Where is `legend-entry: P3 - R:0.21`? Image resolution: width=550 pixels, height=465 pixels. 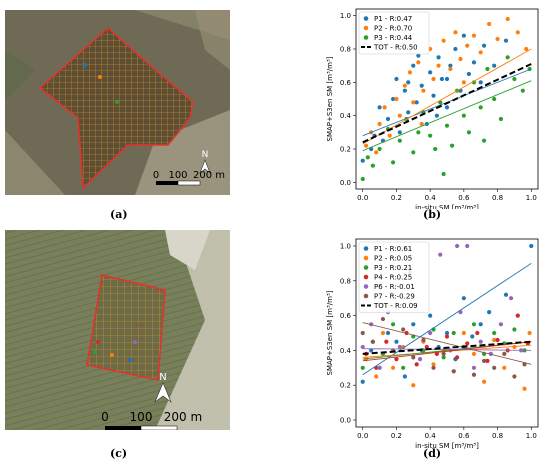 legend-entry: P3 - R:0.21 is located at coordinates (393, 268).